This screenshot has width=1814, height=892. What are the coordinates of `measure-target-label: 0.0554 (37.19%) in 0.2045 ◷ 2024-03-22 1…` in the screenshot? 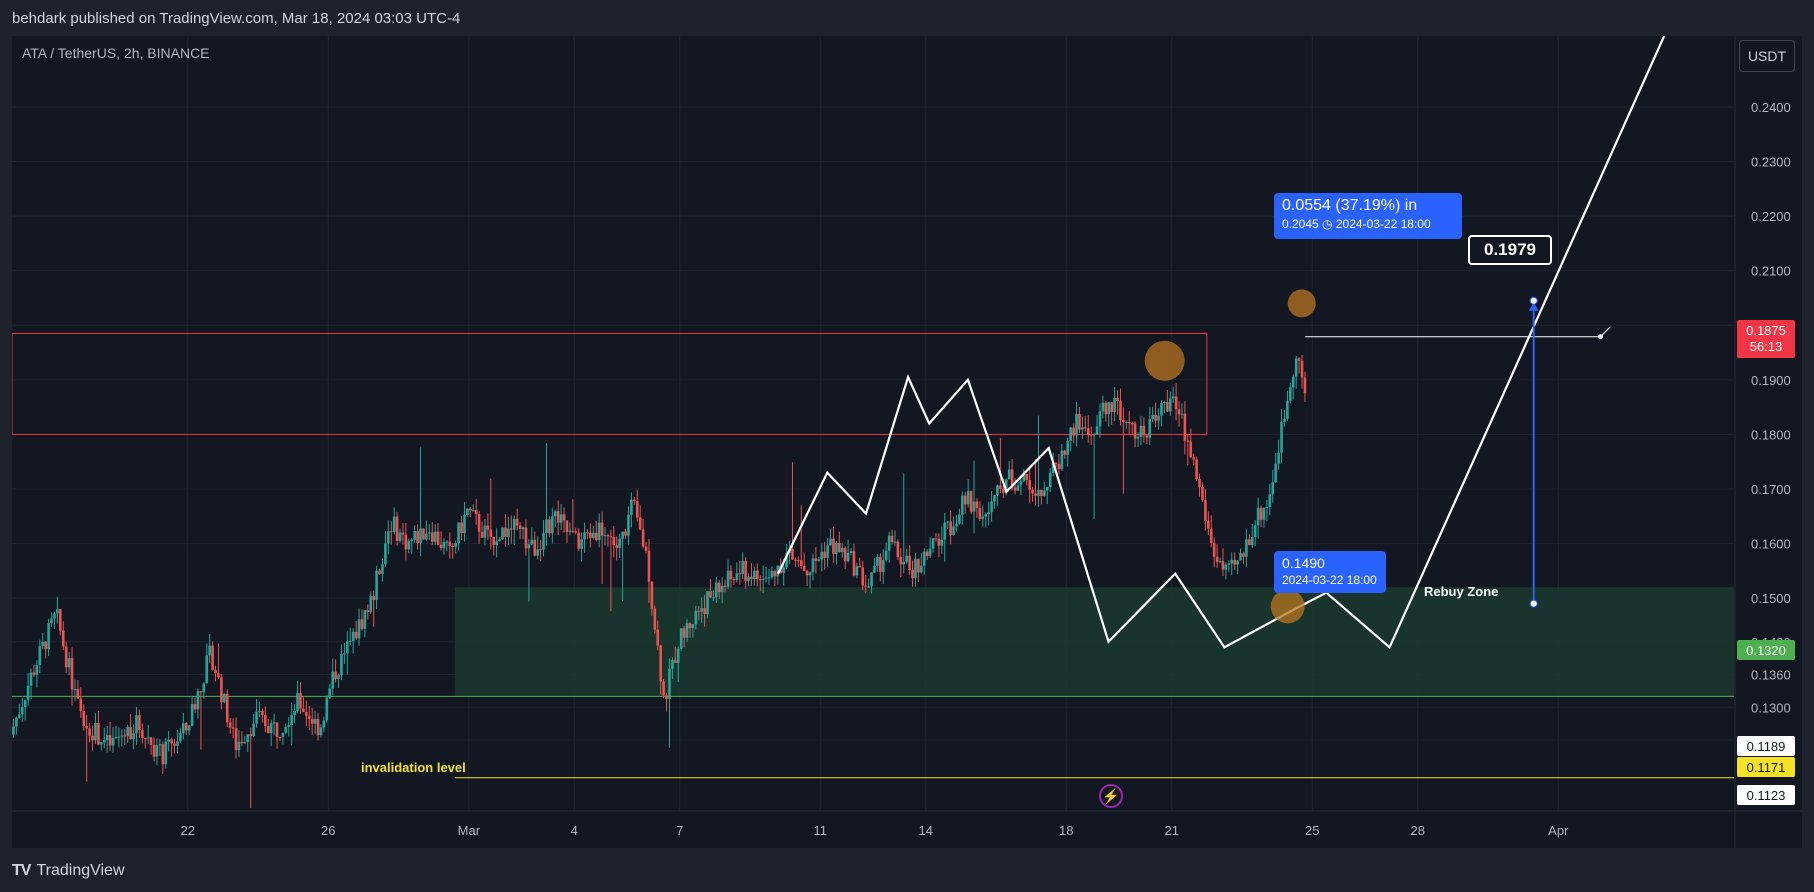 It's located at (1368, 216).